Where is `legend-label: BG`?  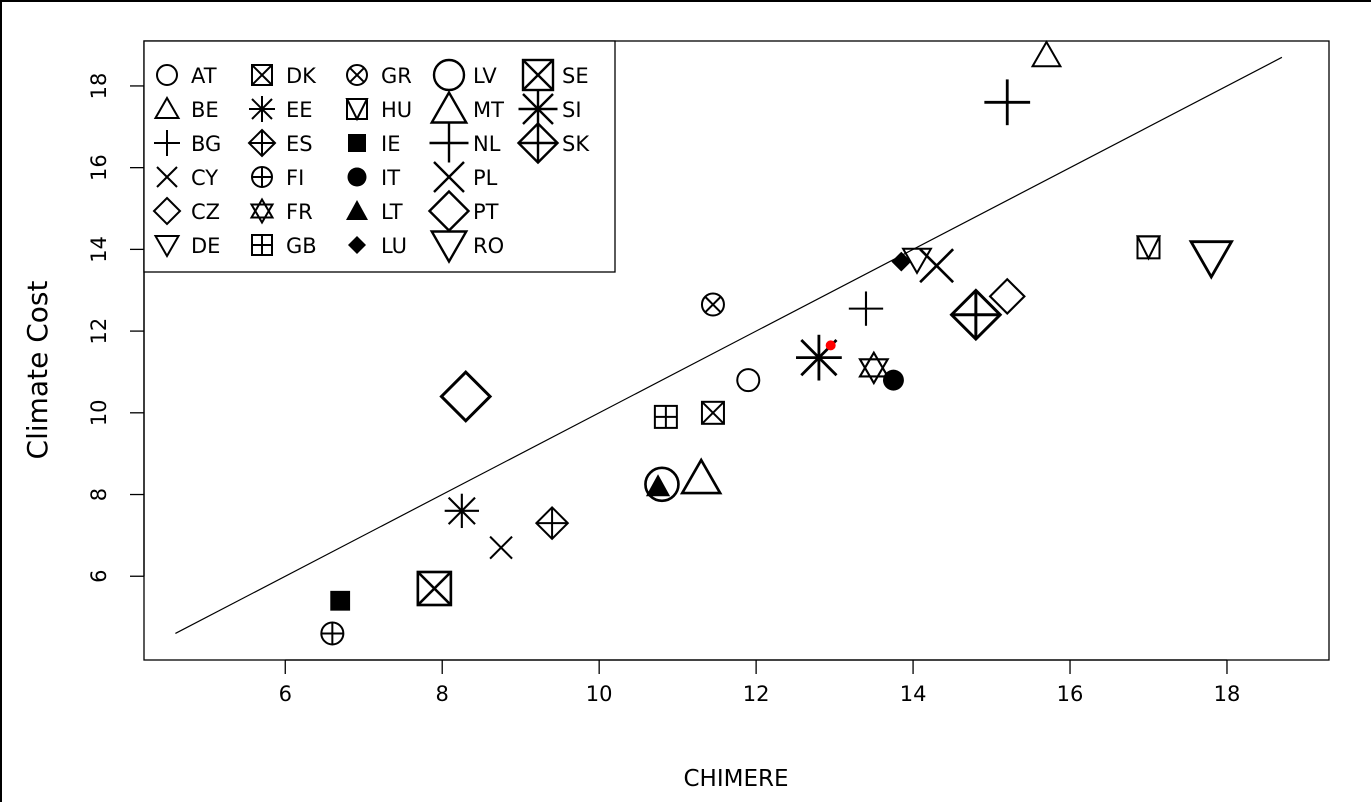
legend-label: BG is located at coordinates (206, 144).